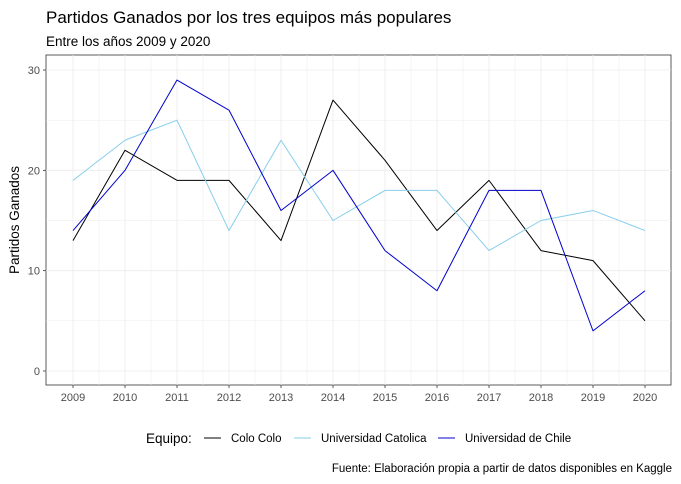  I want to click on x-tick-label: 2013, so click(281, 398).